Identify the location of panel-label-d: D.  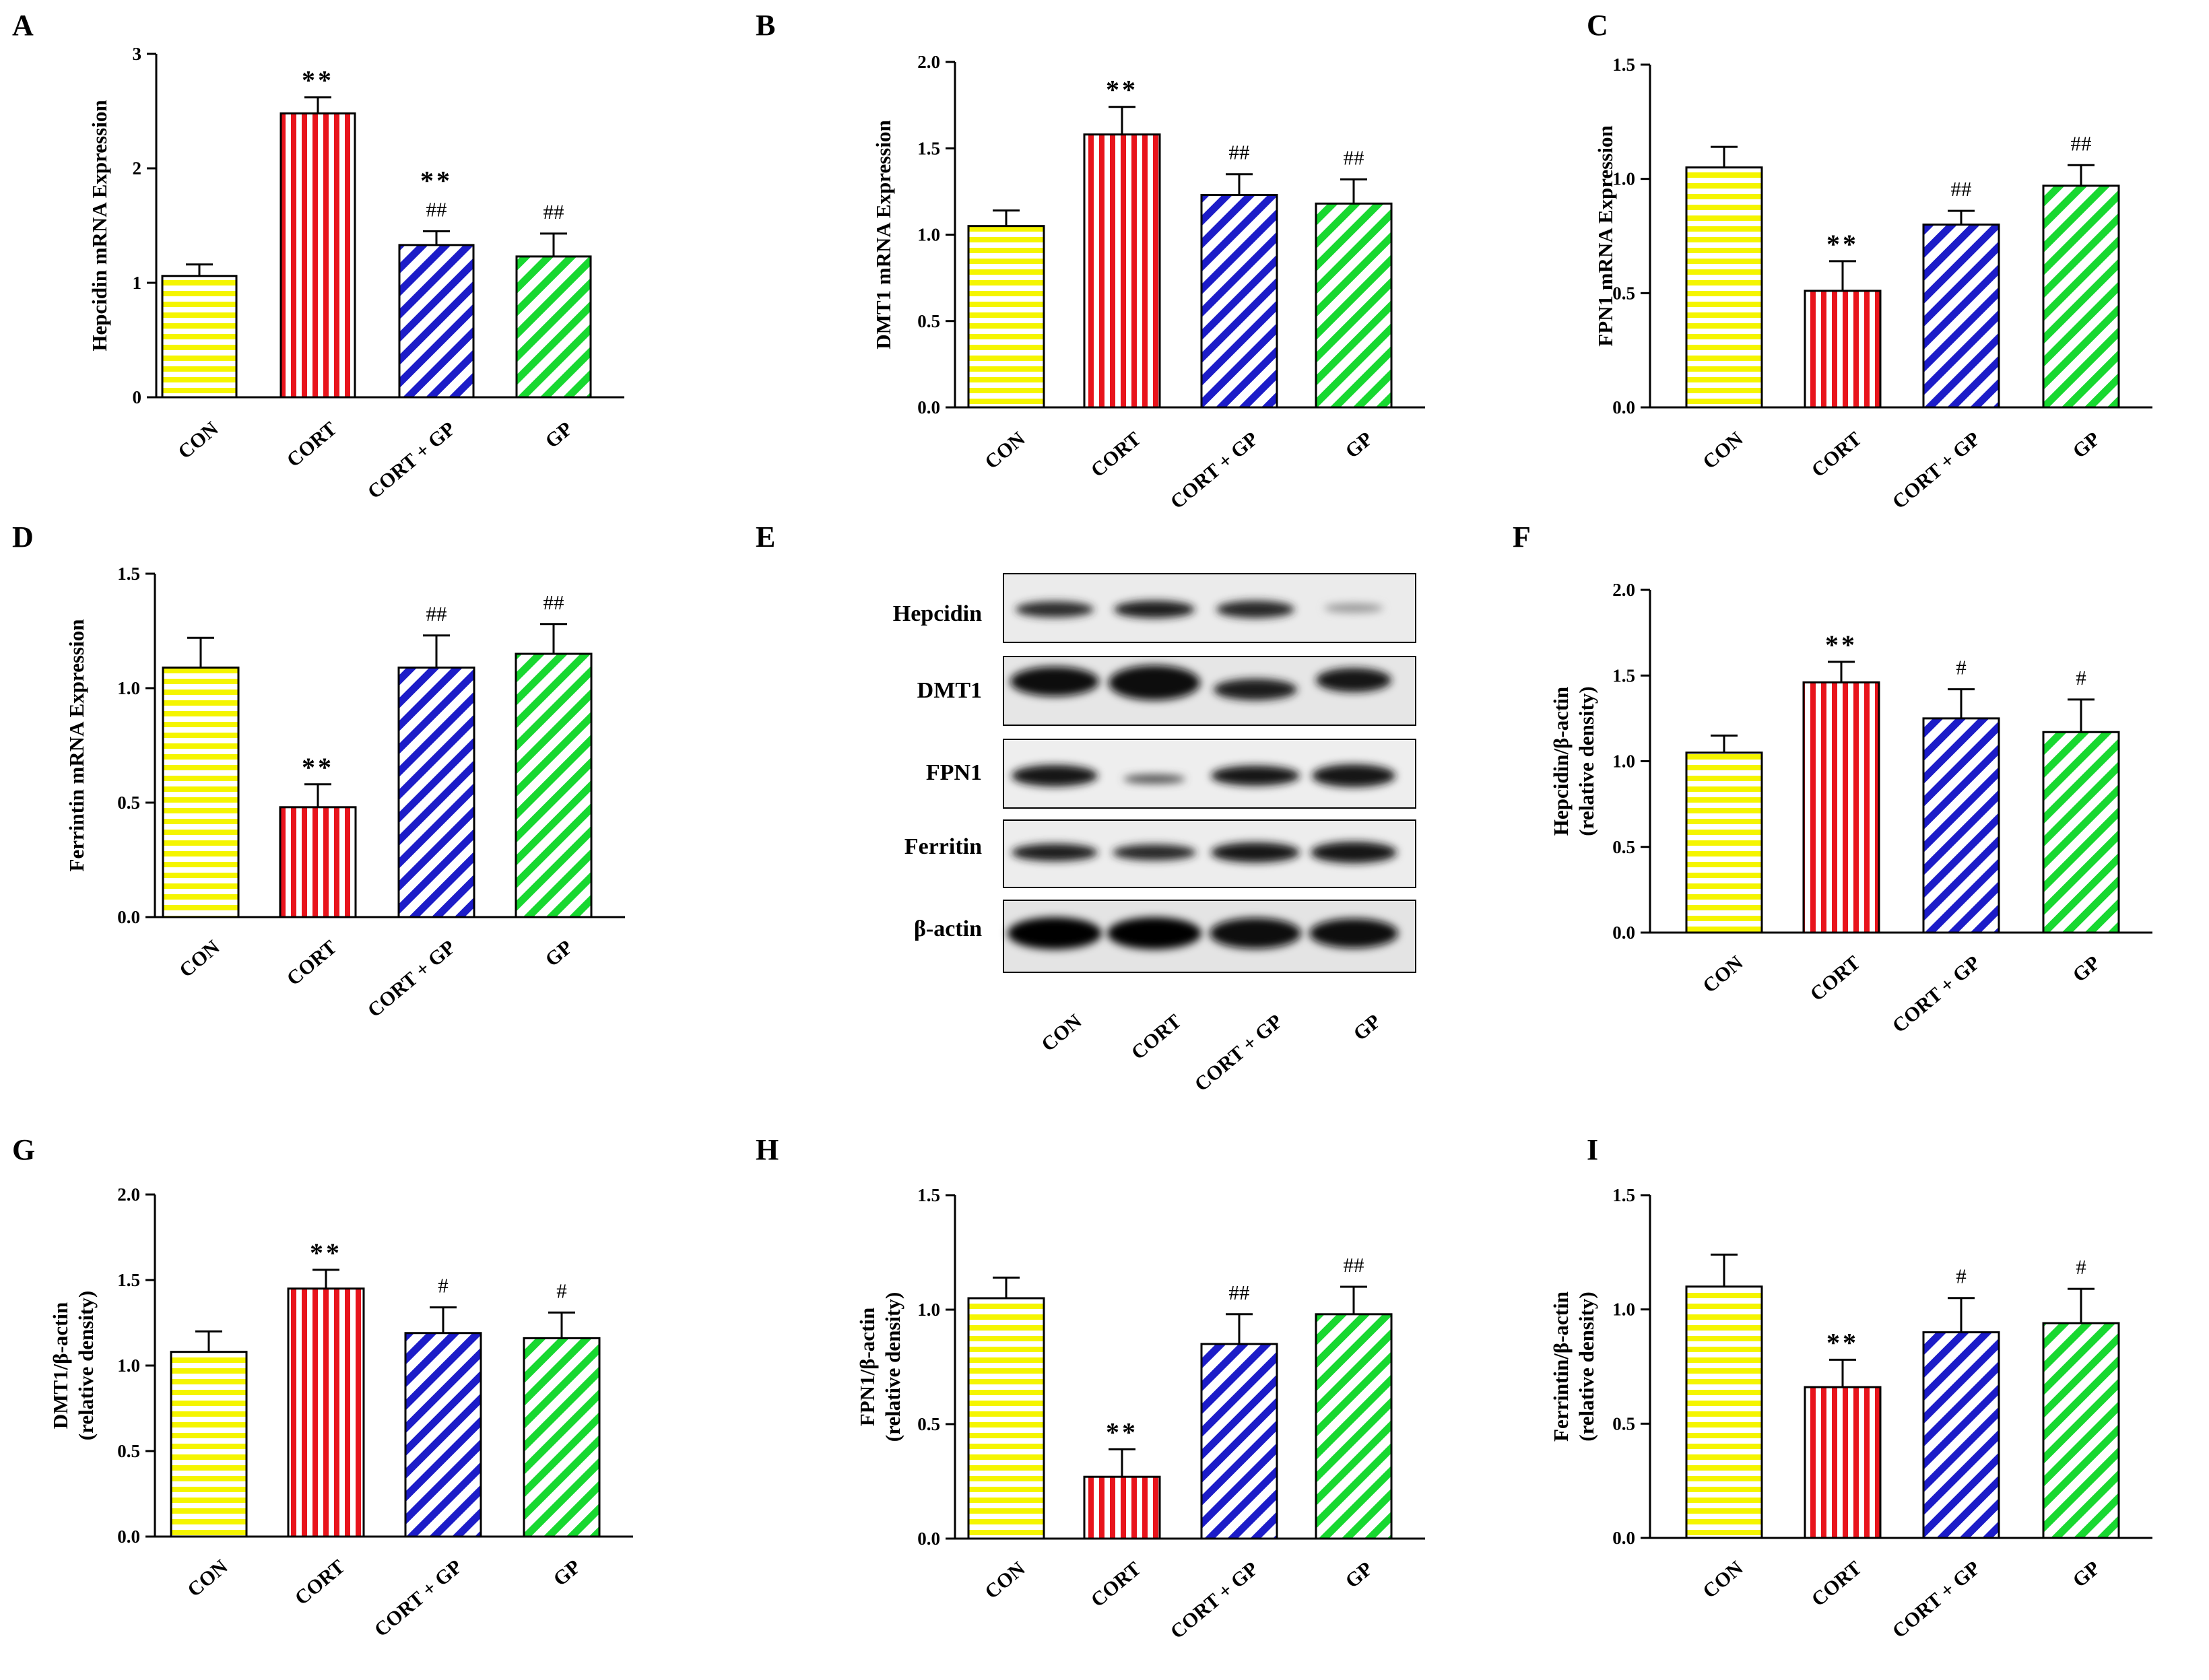
(23, 536).